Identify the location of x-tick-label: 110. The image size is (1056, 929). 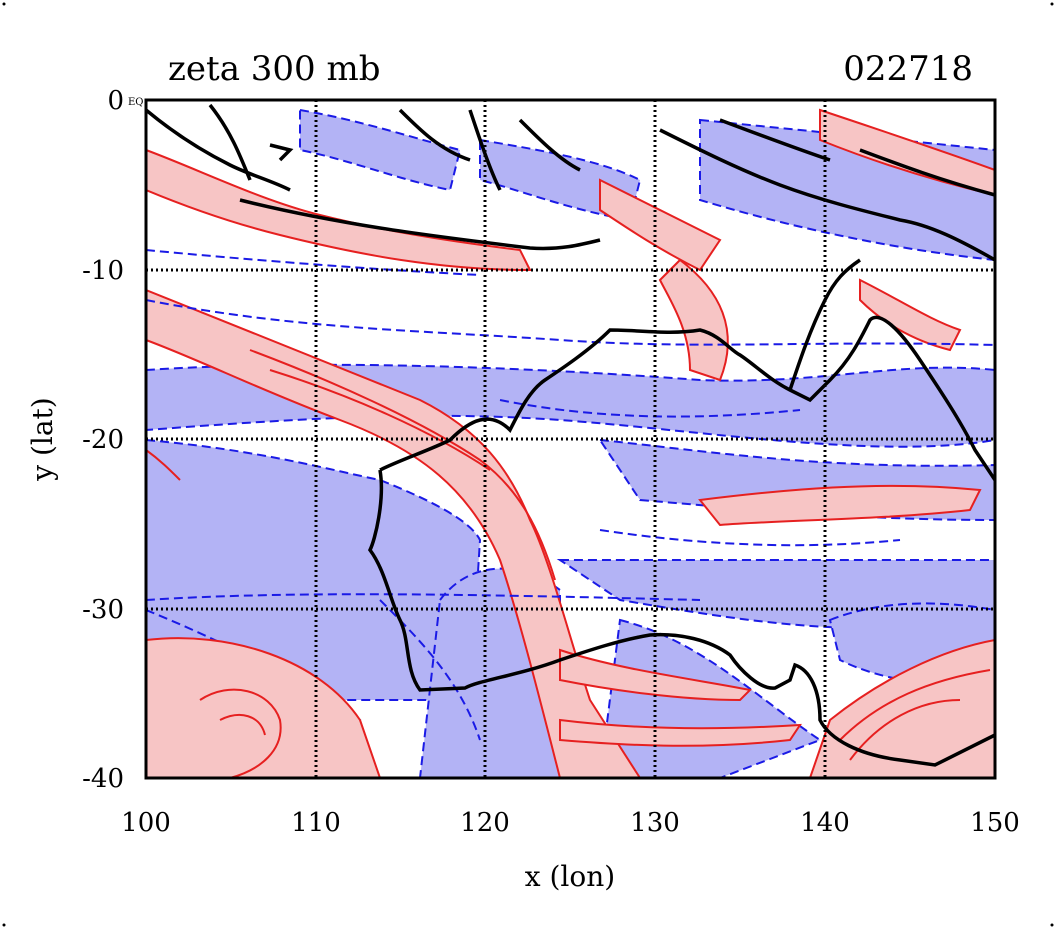
(316, 823).